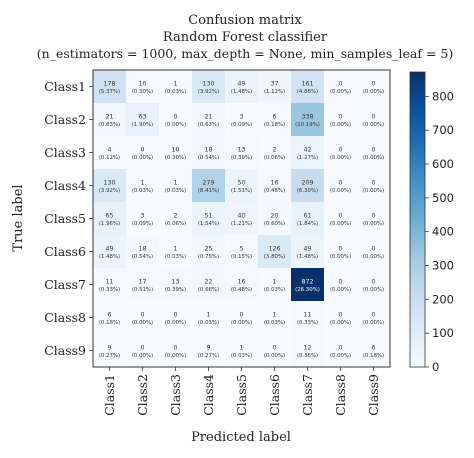 The image size is (474, 458). I want to click on cell-count-label: 161, so click(307, 84).